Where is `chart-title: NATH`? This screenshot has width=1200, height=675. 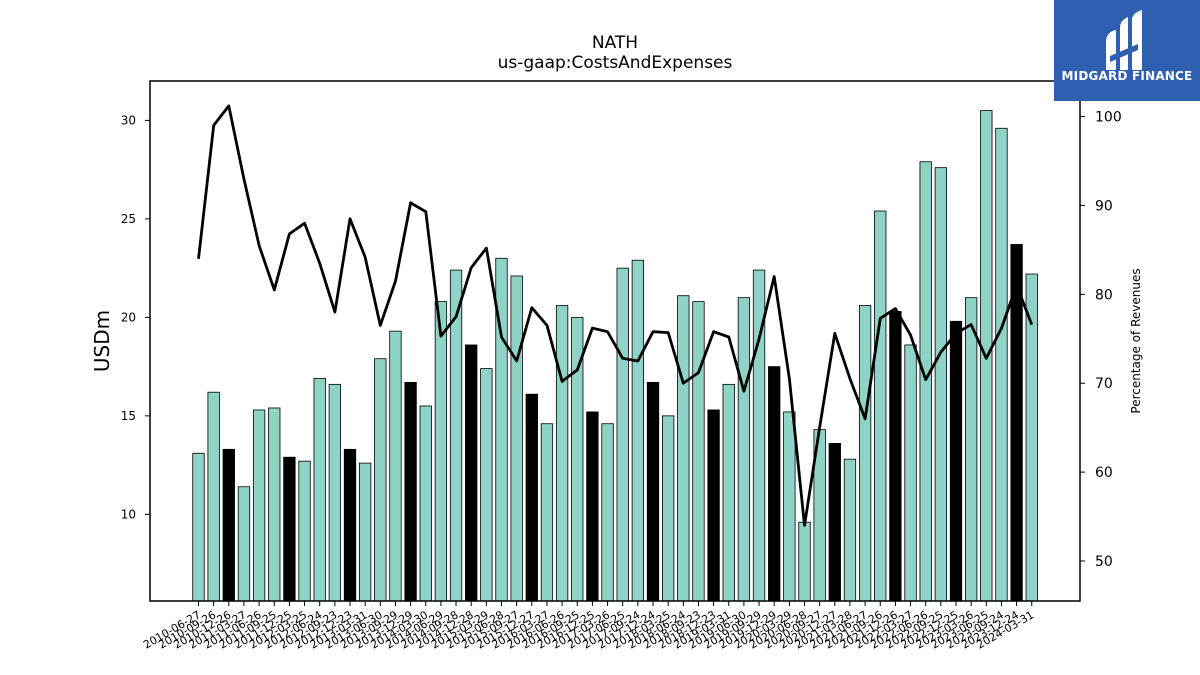
chart-title: NATH is located at coordinates (615, 43).